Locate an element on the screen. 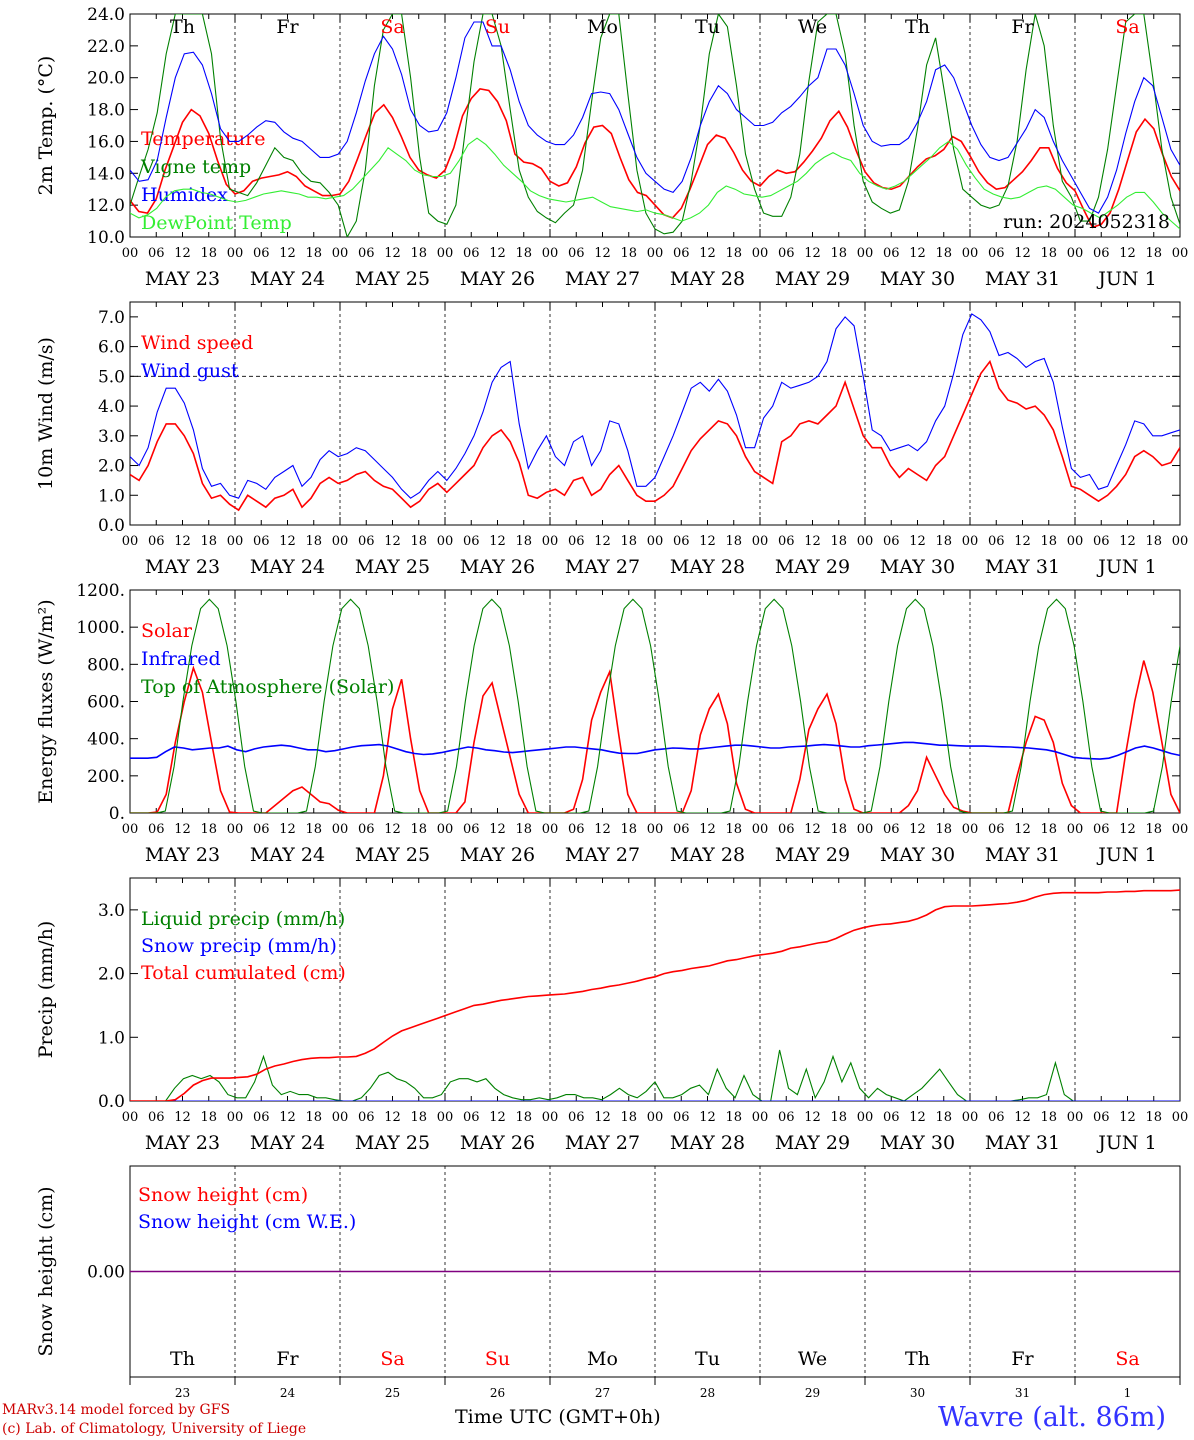 The width and height of the screenshot is (1194, 1440). legend-entry: Vigne temp is located at coordinates (195, 167).